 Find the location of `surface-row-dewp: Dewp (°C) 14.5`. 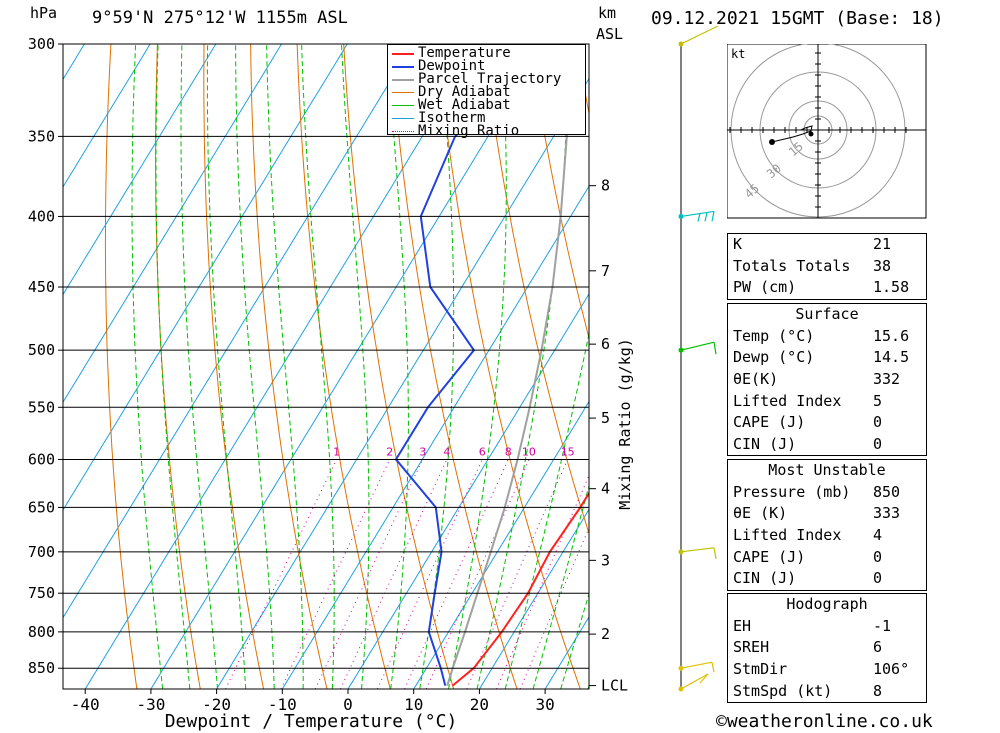

surface-row-dewp: Dewp (°C) 14.5 is located at coordinates (821, 357).